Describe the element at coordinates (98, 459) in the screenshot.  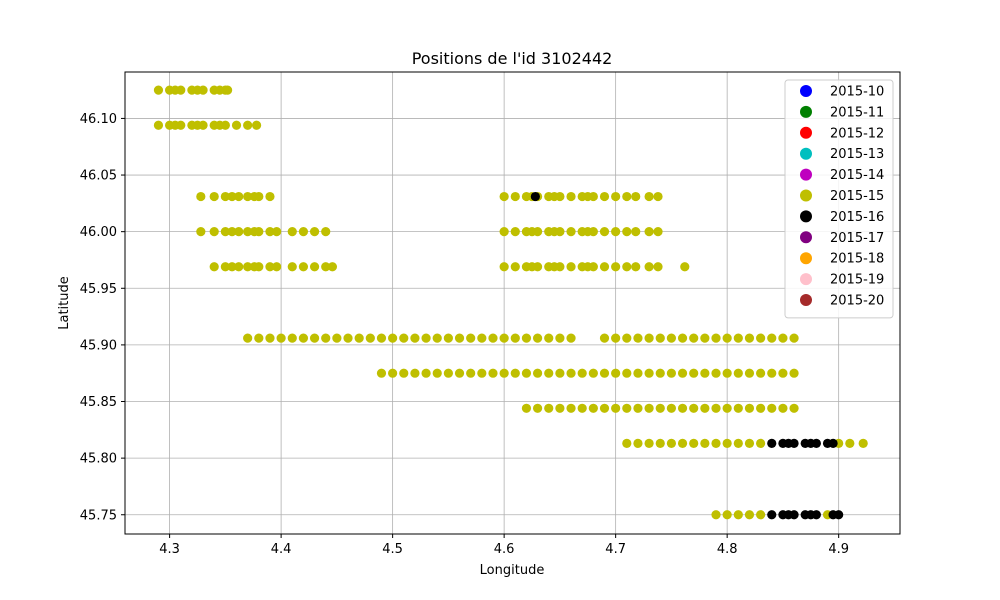
I see `y-tick-label: 45.80` at that location.